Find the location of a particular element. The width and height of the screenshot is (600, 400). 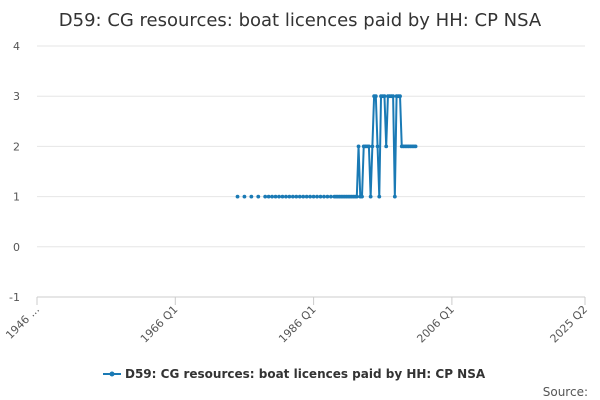

y-axis-ticks: -1 0 1 2 3 4 is located at coordinates (14, 172).